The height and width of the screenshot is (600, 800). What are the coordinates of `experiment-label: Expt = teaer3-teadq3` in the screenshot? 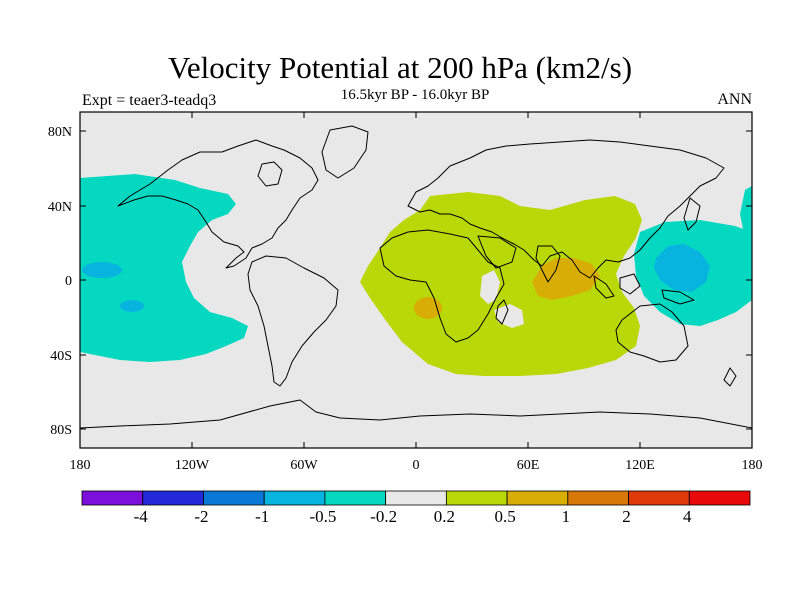 It's located at (149, 100).